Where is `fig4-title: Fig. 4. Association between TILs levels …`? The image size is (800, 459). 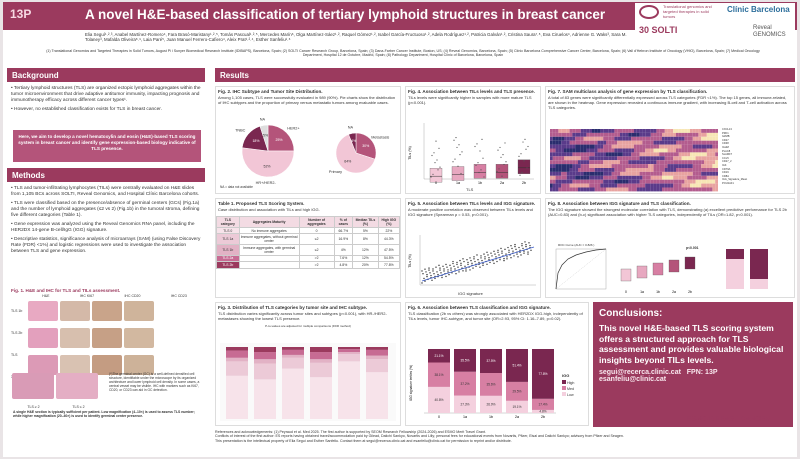
fig4-title: Fig. 4. Association between TILs levels … is located at coordinates (471, 91).